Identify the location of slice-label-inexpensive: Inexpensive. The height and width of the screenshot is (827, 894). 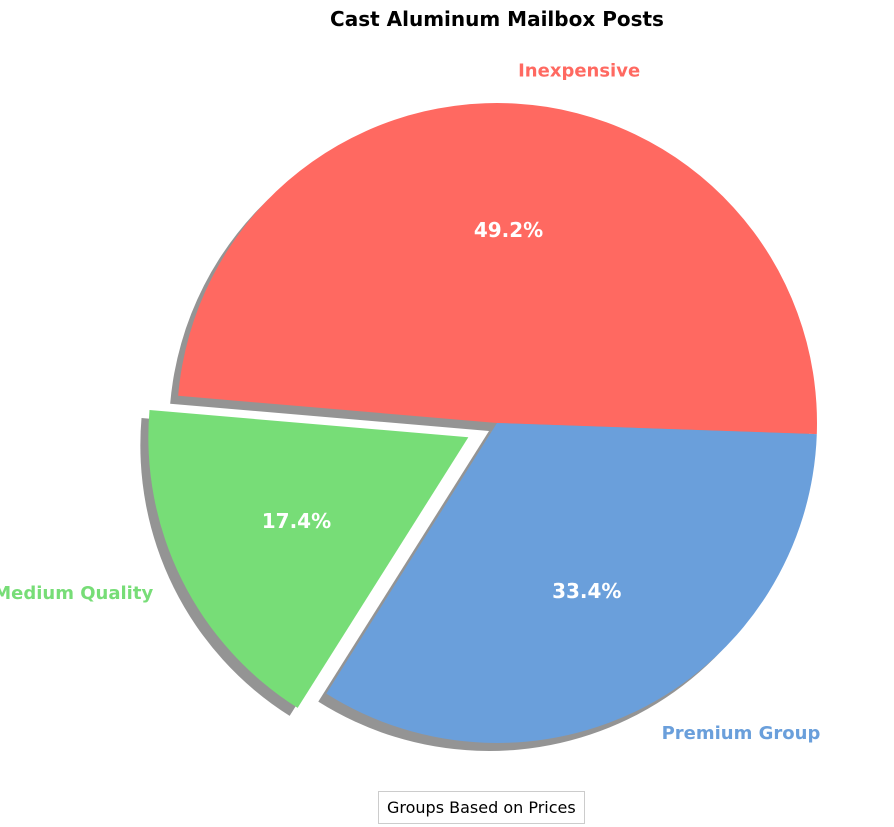
(579, 71).